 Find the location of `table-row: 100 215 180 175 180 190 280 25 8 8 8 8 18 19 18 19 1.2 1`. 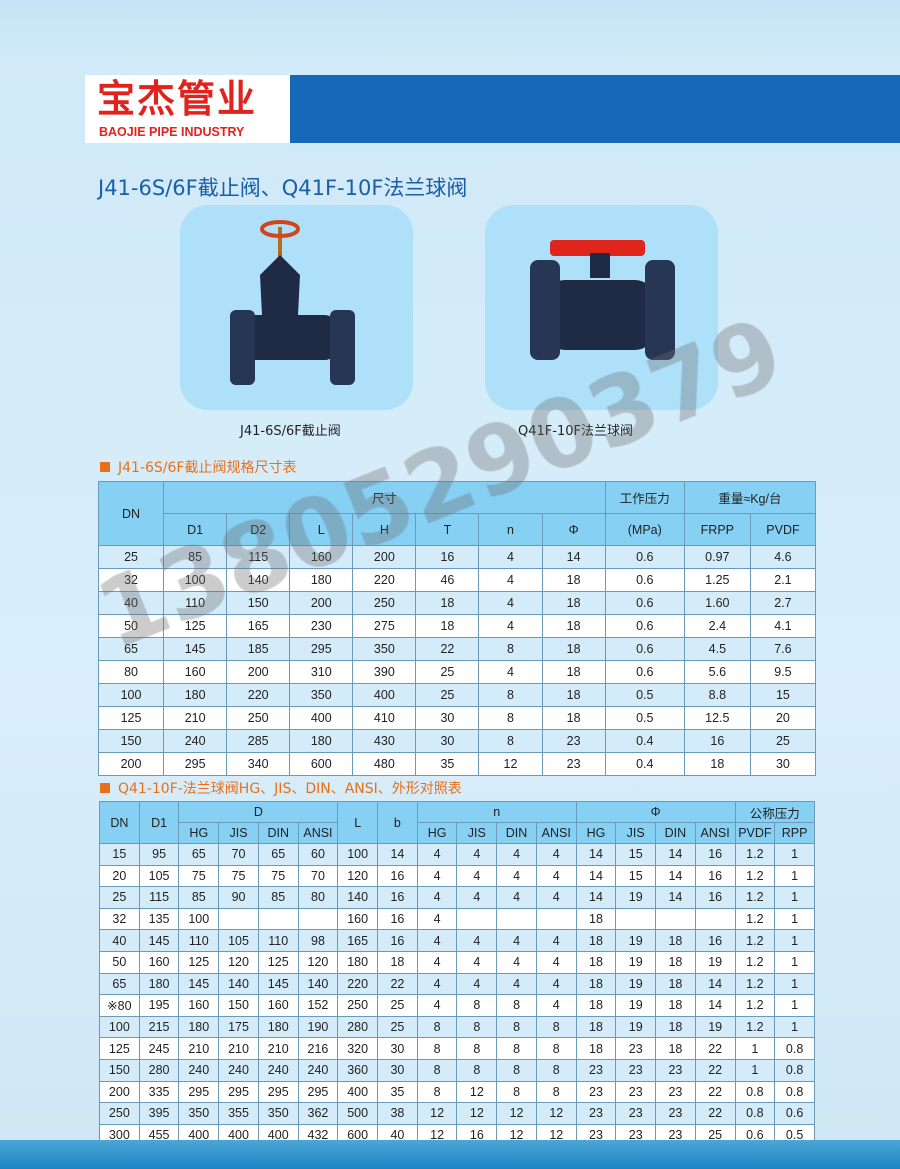

table-row: 100 215 180 175 180 190 280 25 8 8 8 8 18 19 18 19 1.2 1 is located at coordinates (457, 1027).